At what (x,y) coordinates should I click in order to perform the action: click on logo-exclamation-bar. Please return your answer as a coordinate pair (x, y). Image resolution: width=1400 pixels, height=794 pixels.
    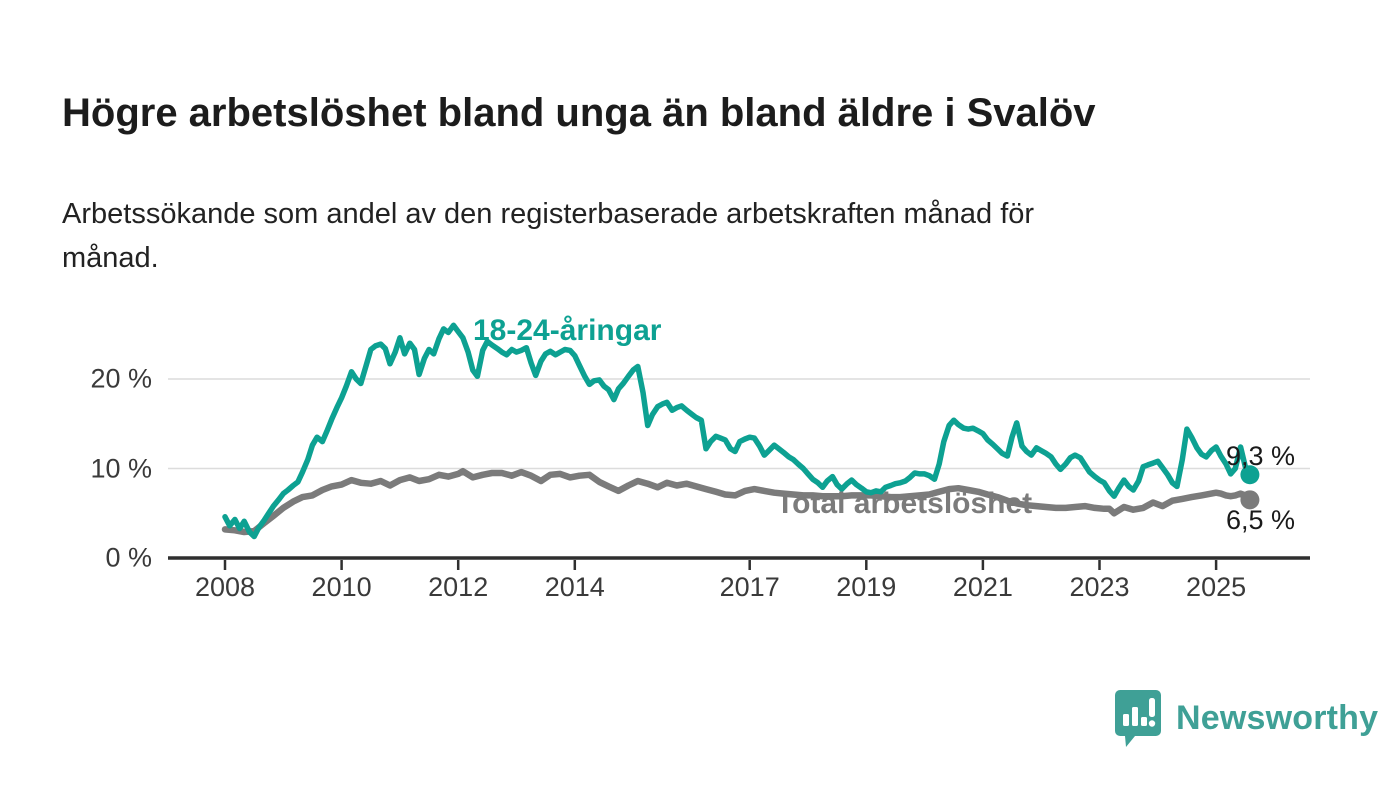
    Looking at the image, I should click on (1152, 707).